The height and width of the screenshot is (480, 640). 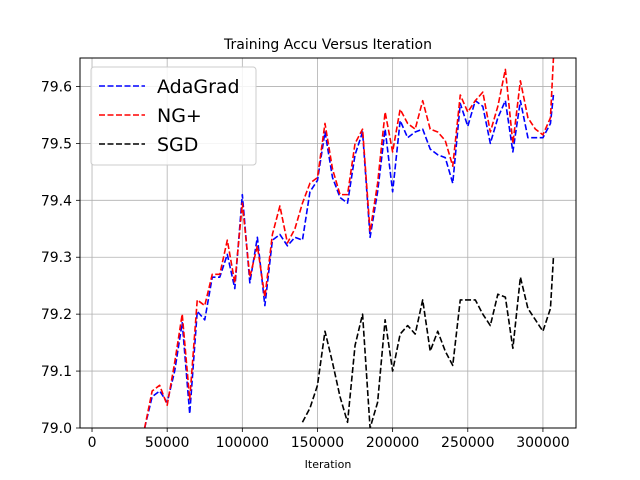 What do you see at coordinates (56, 87) in the screenshot?
I see `y-tick-label: 79.6` at bounding box center [56, 87].